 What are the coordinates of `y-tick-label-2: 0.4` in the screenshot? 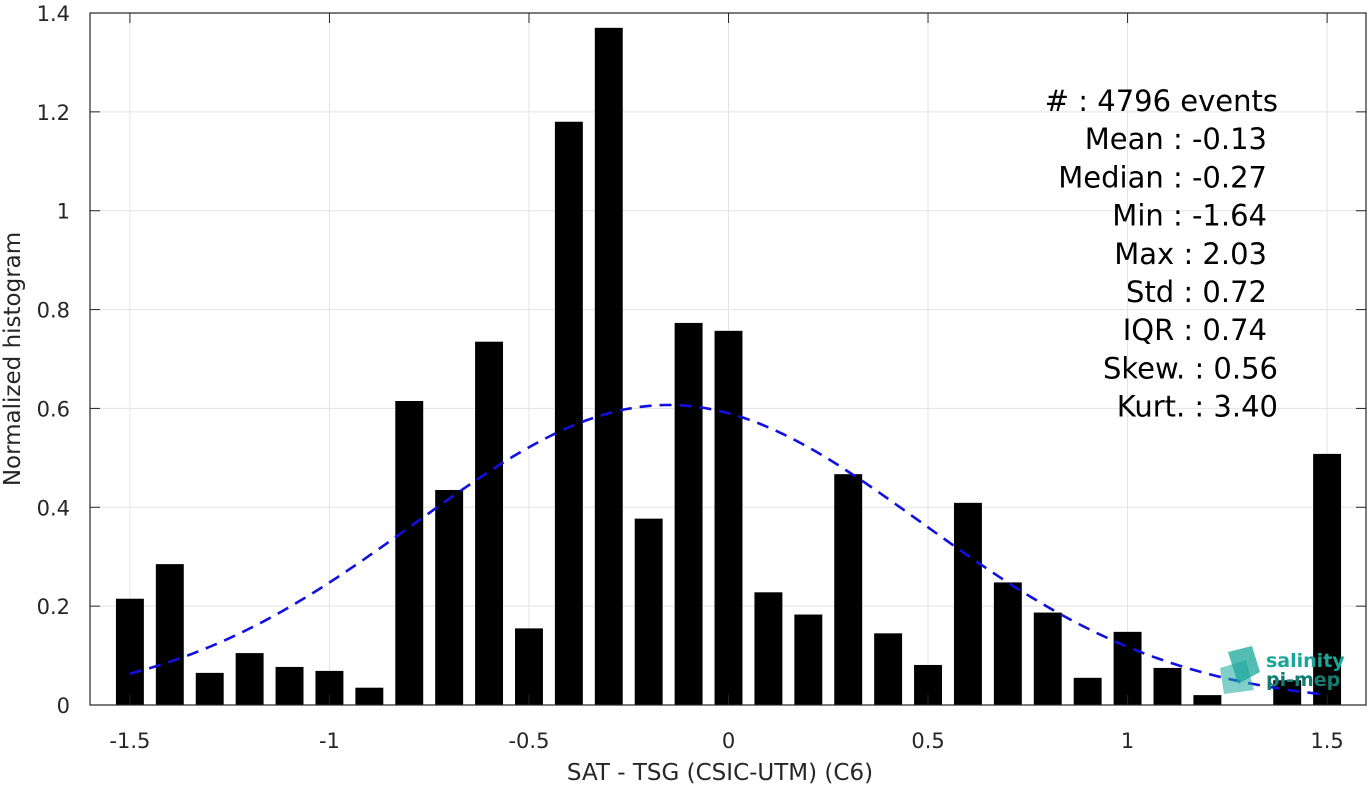 It's located at (53, 508).